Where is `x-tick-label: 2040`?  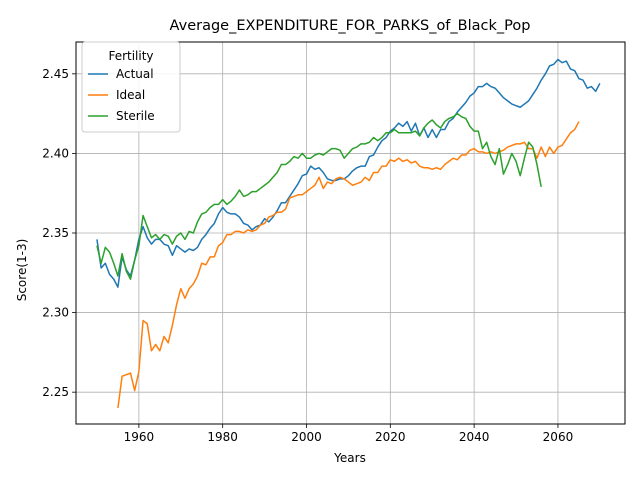
x-tick-label: 2040 is located at coordinates (474, 437).